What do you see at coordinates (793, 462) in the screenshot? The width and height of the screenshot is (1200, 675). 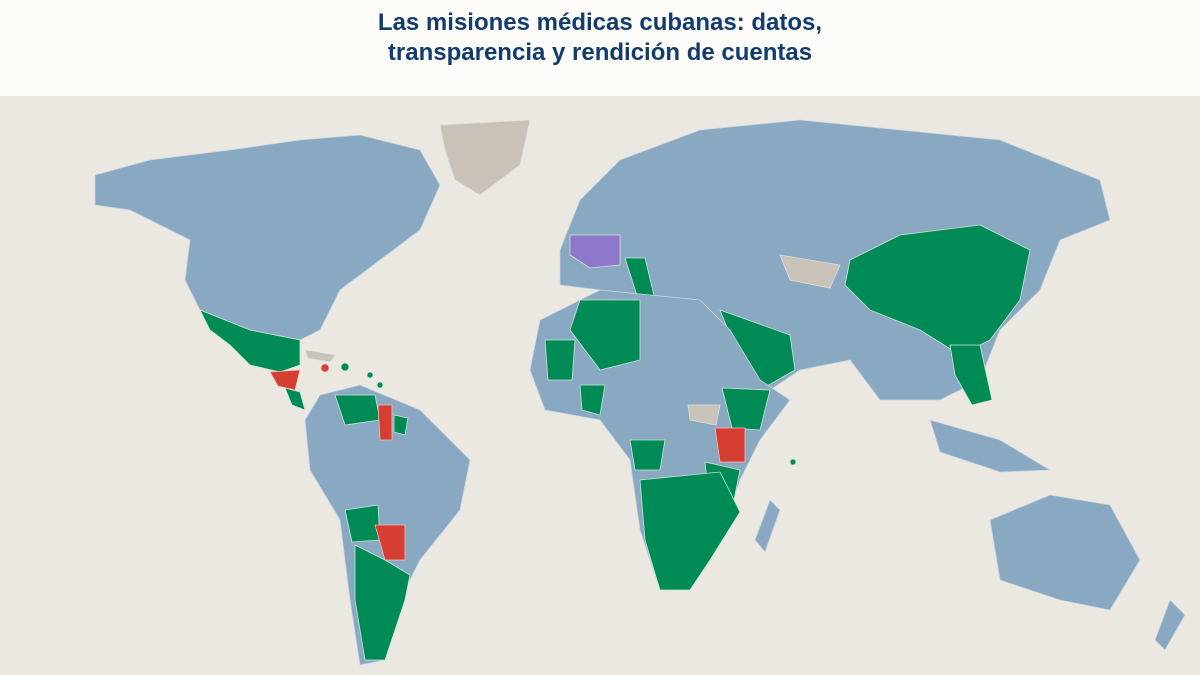 I see `island` at bounding box center [793, 462].